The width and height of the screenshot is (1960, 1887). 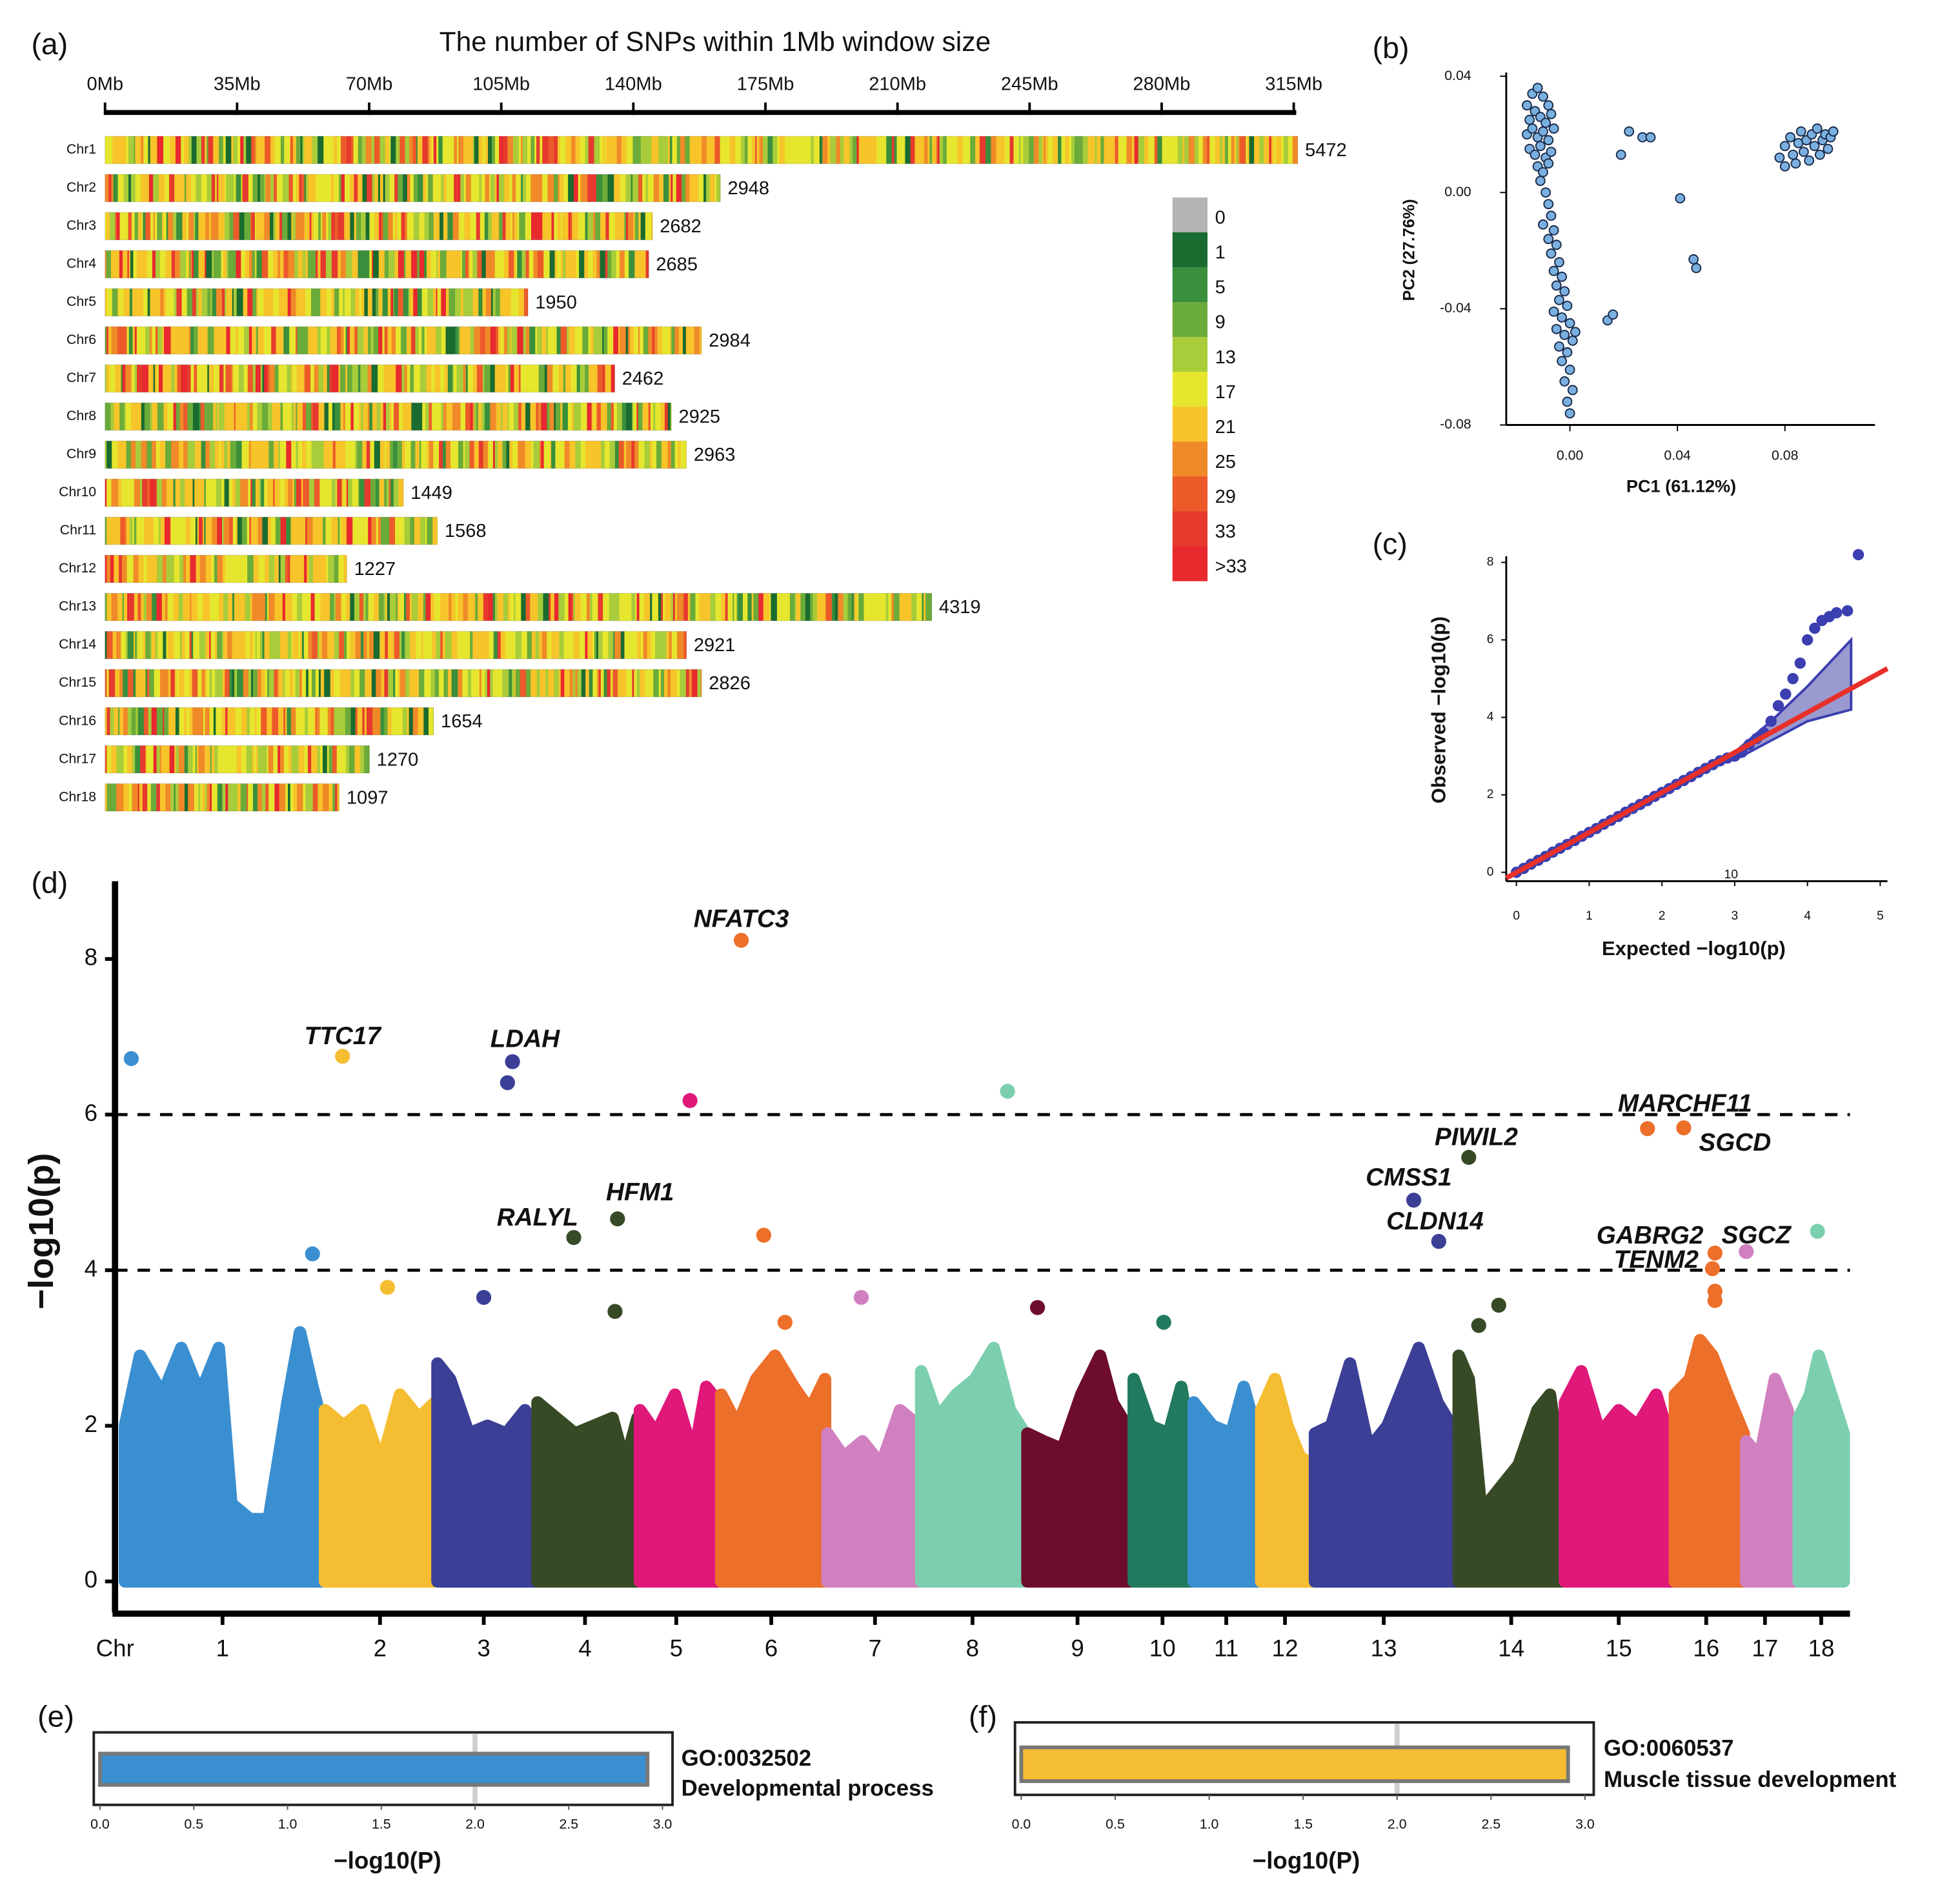 What do you see at coordinates (1657, 1259) in the screenshot?
I see `gene-label: TENM2` at bounding box center [1657, 1259].